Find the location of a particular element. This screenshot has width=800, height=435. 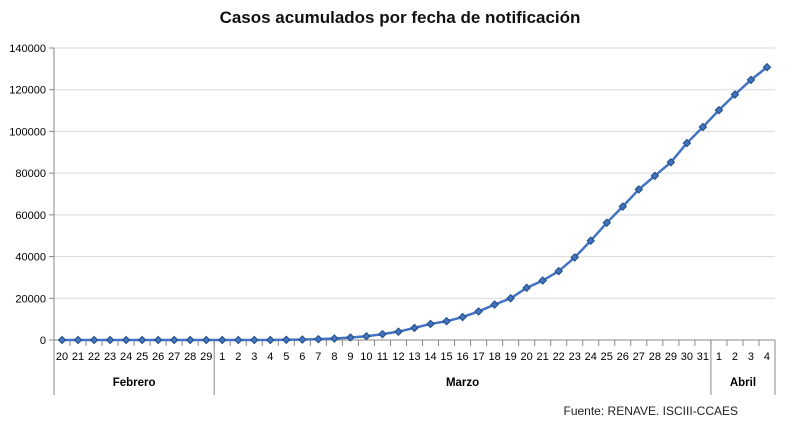

y-tick-label: 0 is located at coordinates (43, 341).